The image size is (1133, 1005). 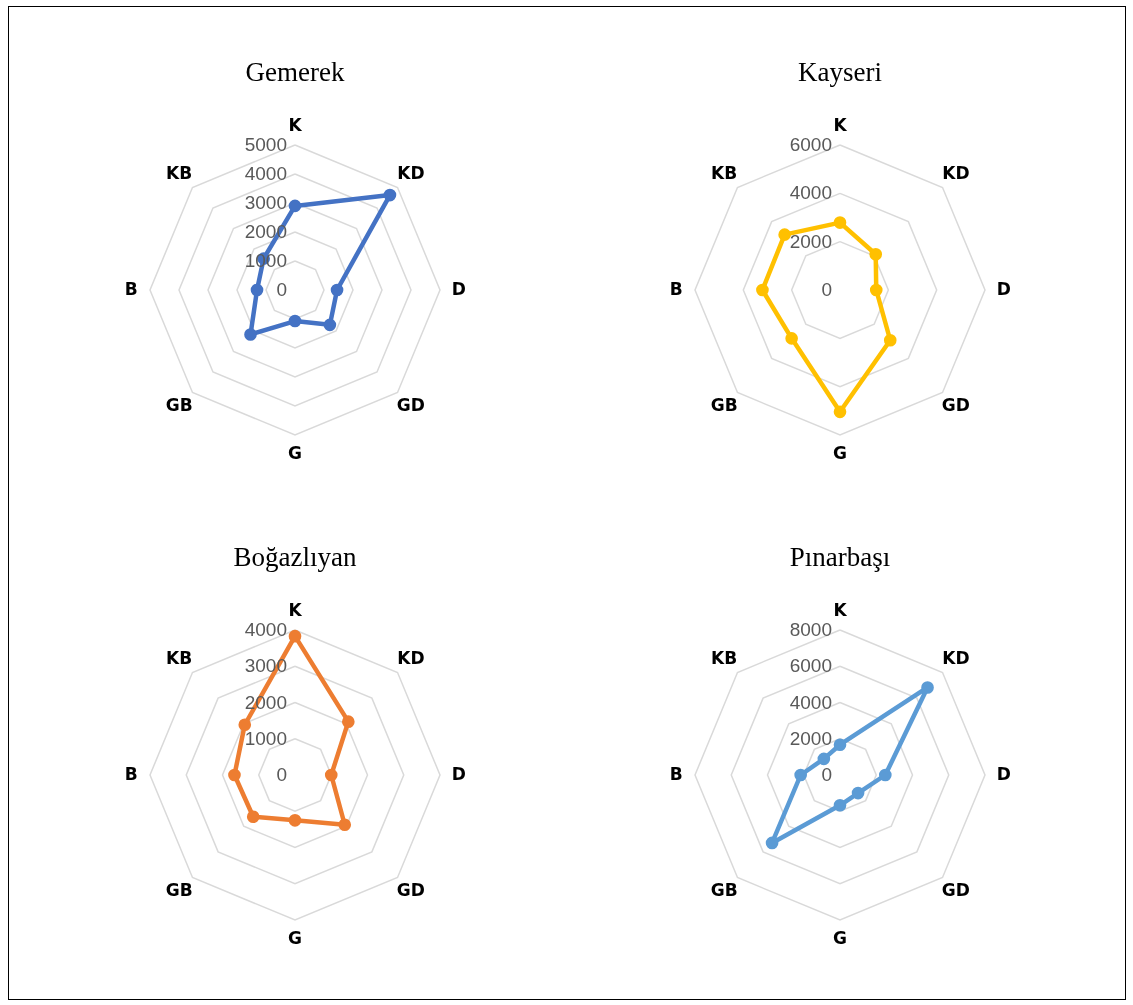 I want to click on y-tick-label: 1000, so click(x=265, y=738).